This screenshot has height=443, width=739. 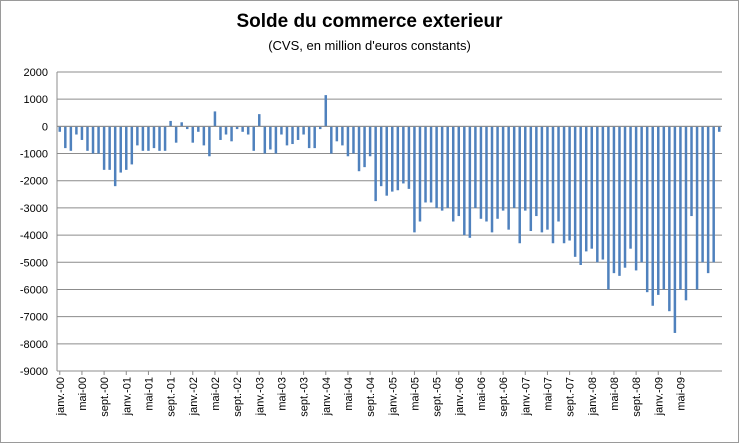 I want to click on chart-subtitle: (CVS, en million d'euros constants), so click(x=369, y=45).